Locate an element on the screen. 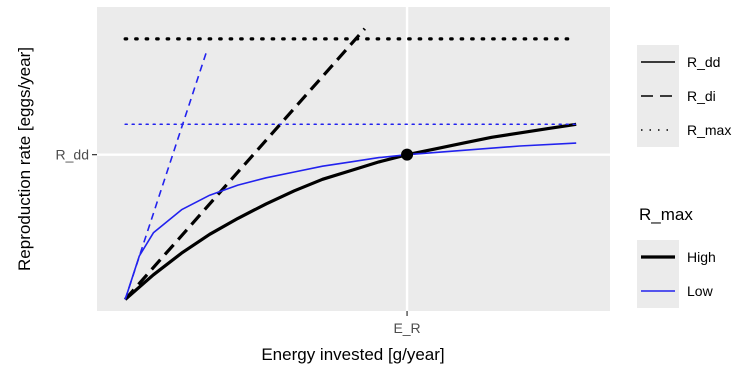 Image resolution: width=753 pixels, height=373 pixels. x-tick-label: E_R is located at coordinates (406, 328).